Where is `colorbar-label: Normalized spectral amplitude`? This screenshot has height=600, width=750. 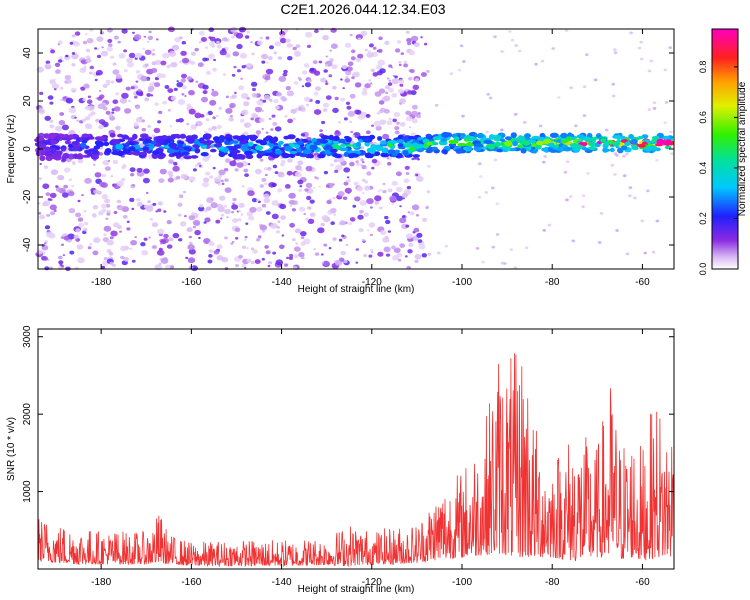
colorbar-label: Normalized spectral amplitude is located at coordinates (742, 148).